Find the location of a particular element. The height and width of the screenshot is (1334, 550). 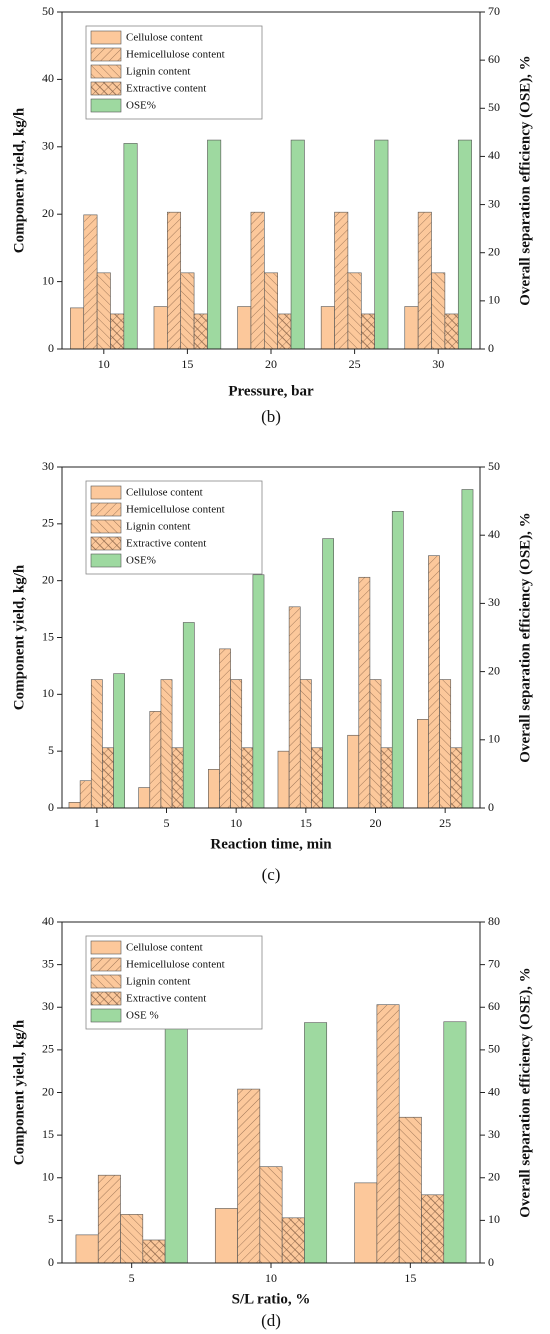

x-axis-title: Pressure, bar is located at coordinates (271, 391).